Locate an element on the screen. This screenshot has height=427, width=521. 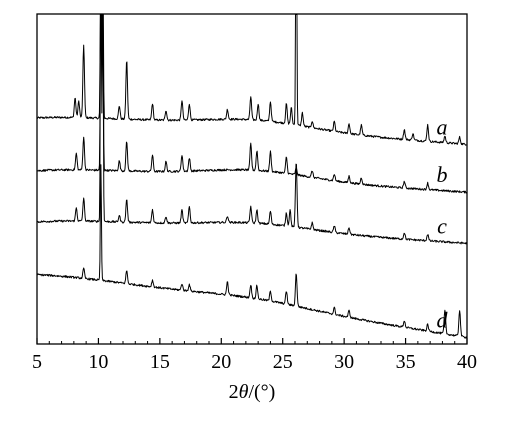
series-label-c: c is located at coordinates (442, 225).